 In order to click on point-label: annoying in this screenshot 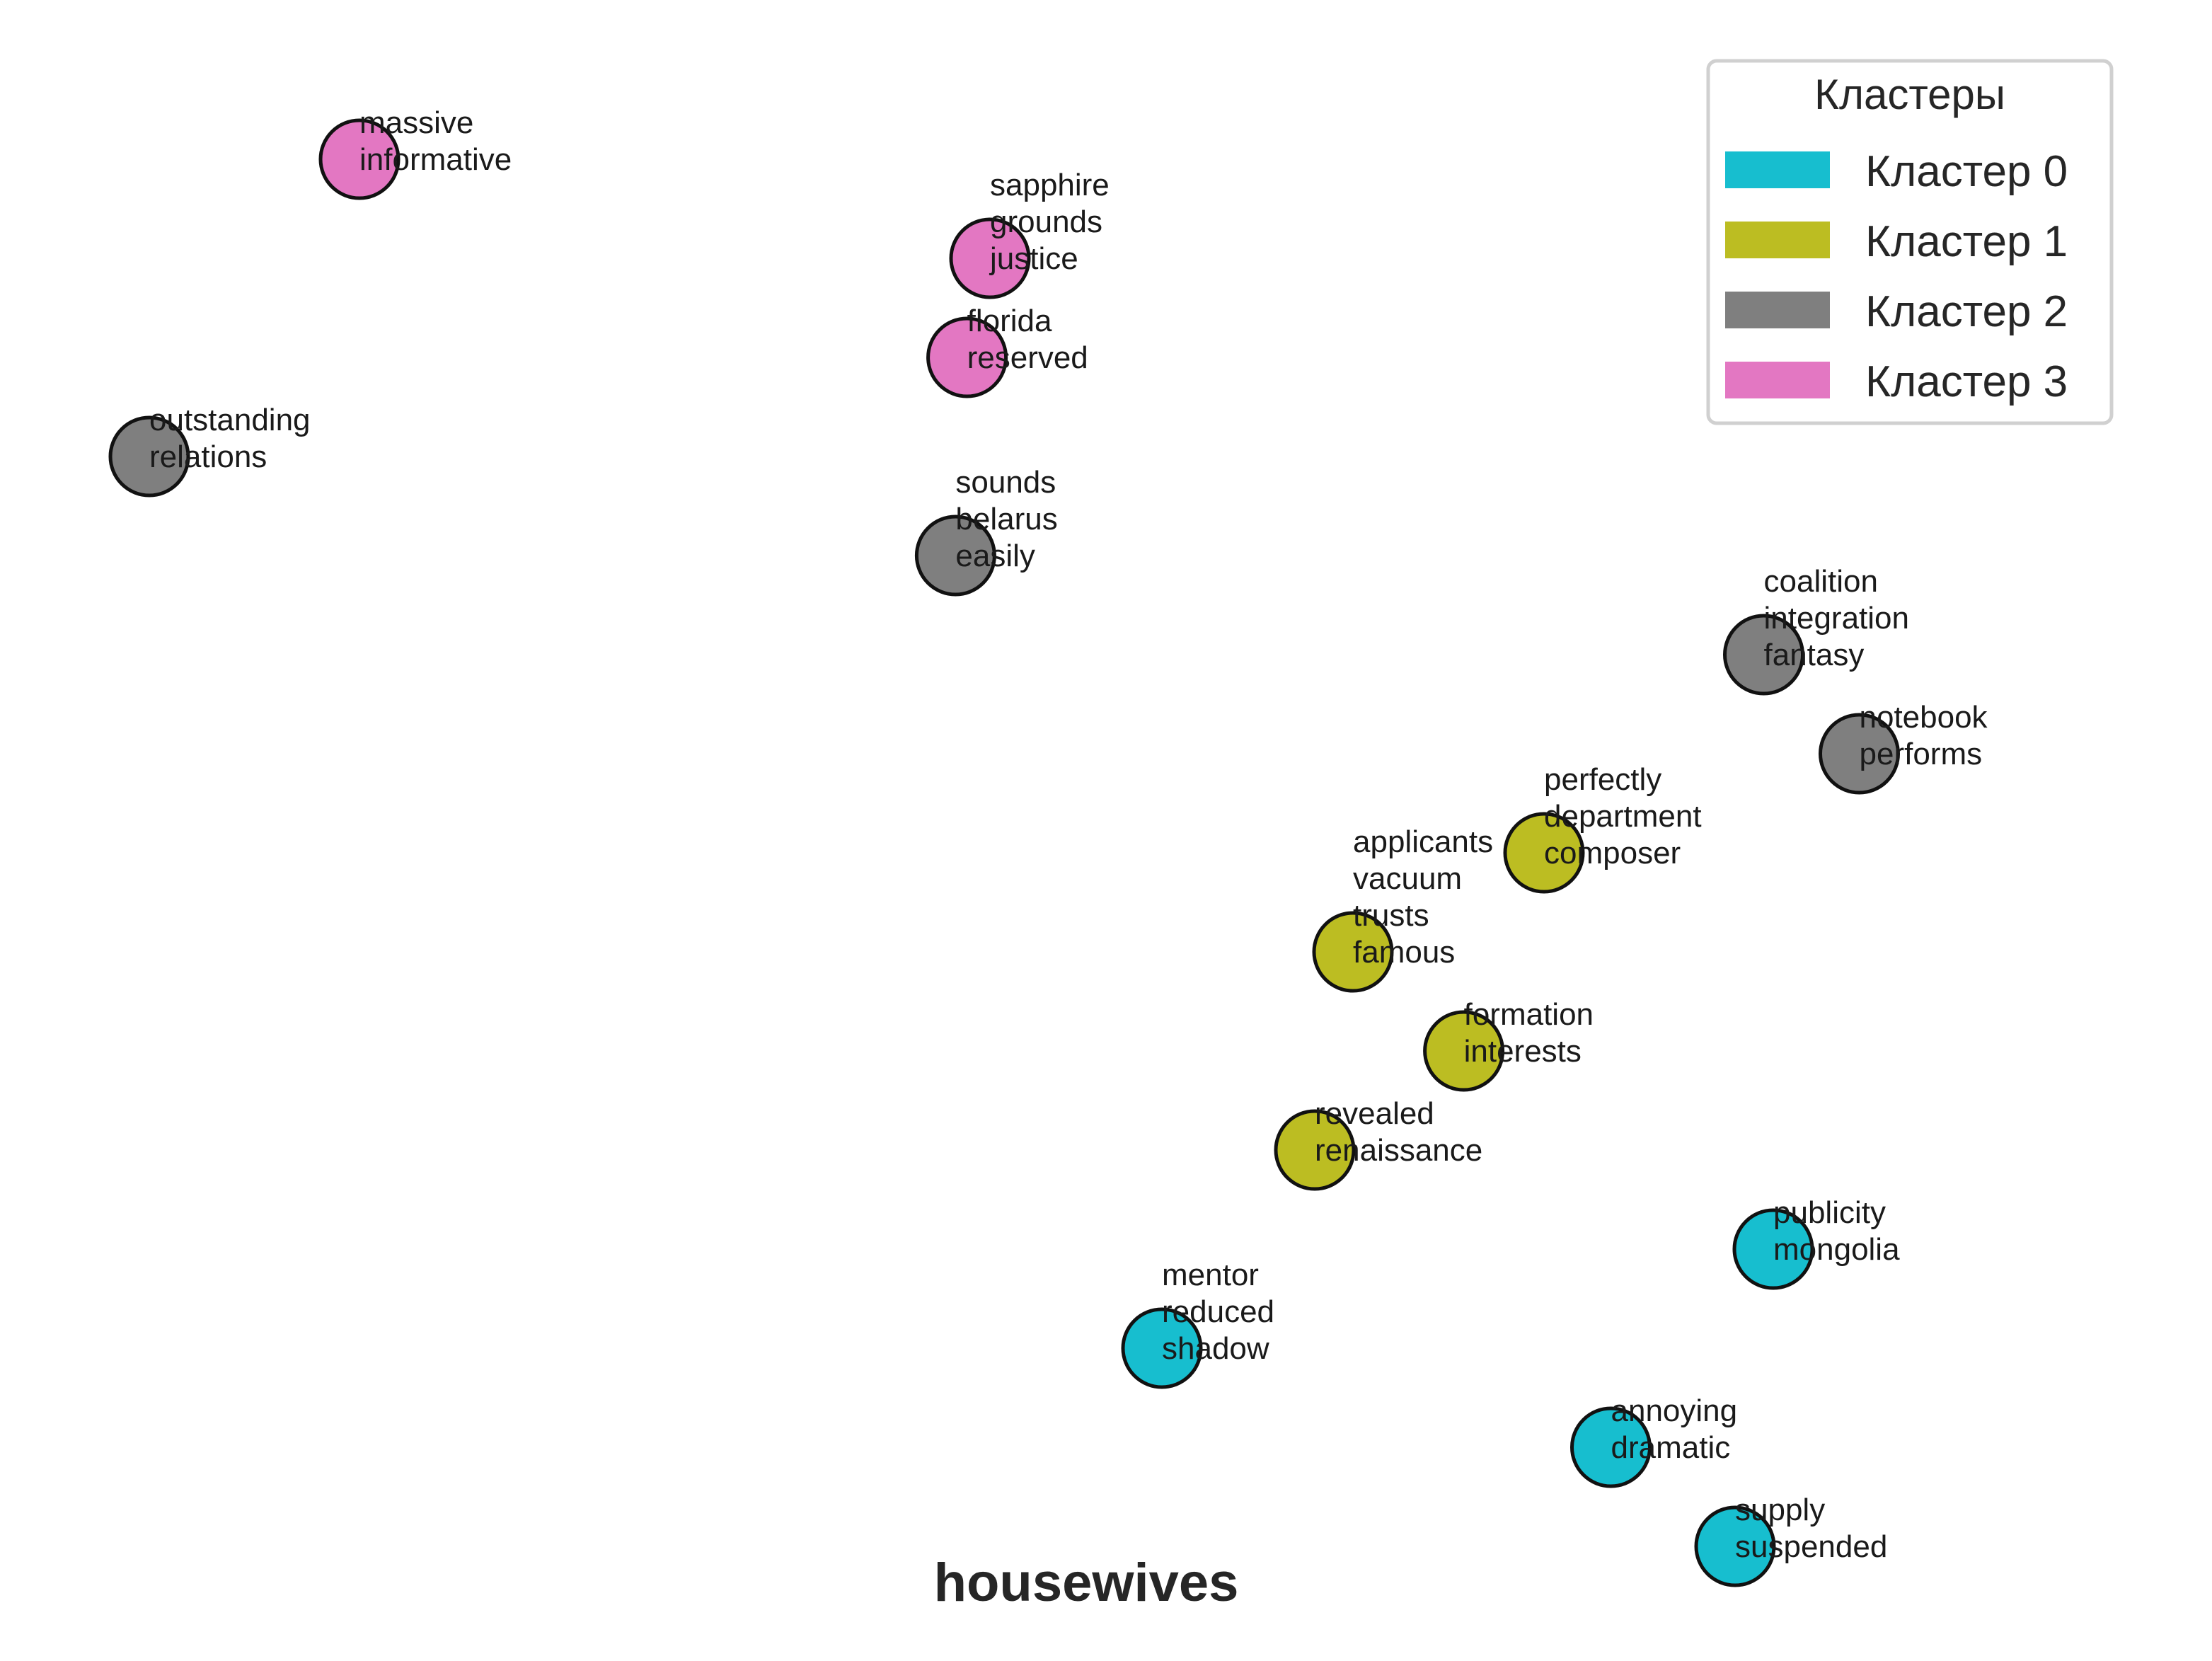, I will do `click(1674, 1410)`.